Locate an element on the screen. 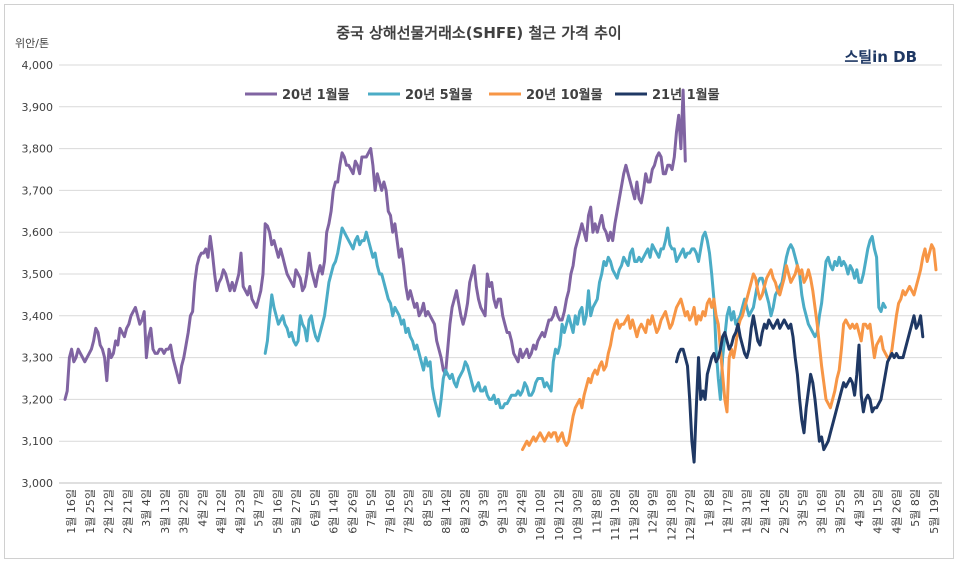 The height and width of the screenshot is (565, 960). x-tick-label: 10월 10일 is located at coordinates (540, 515).